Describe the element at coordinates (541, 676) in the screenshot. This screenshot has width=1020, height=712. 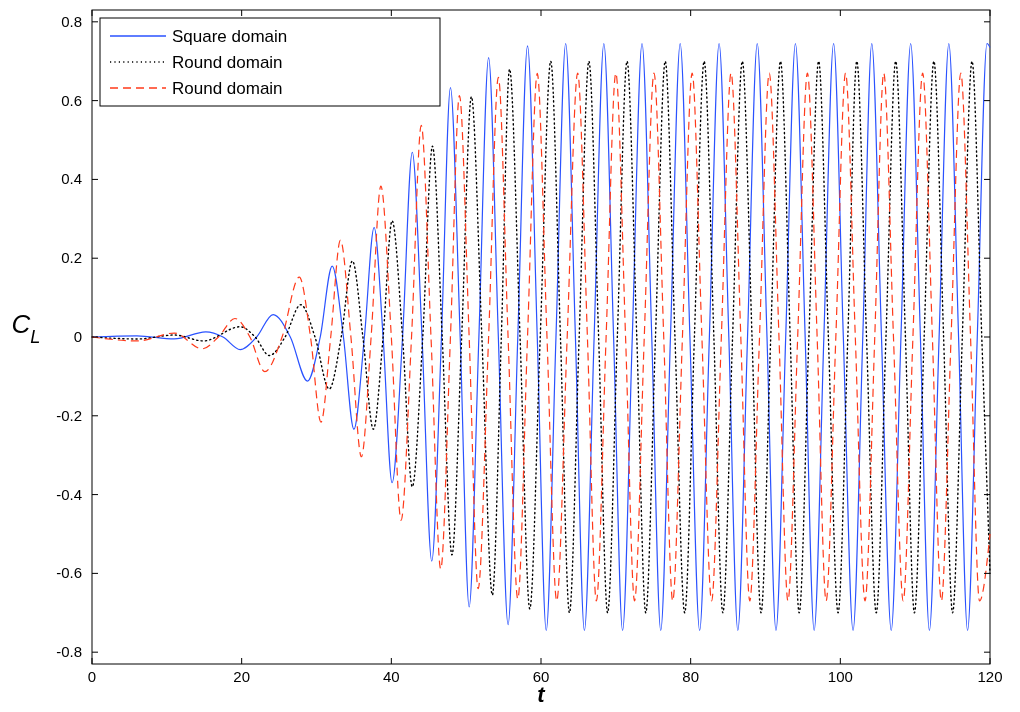
I see `x-tick-label: 60` at that location.